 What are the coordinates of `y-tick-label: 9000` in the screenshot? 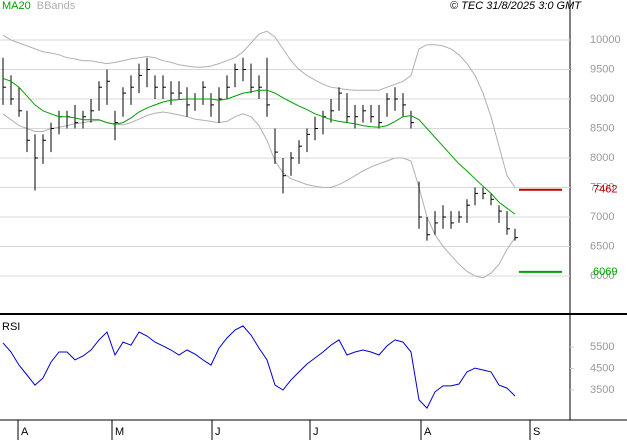 It's located at (602, 99).